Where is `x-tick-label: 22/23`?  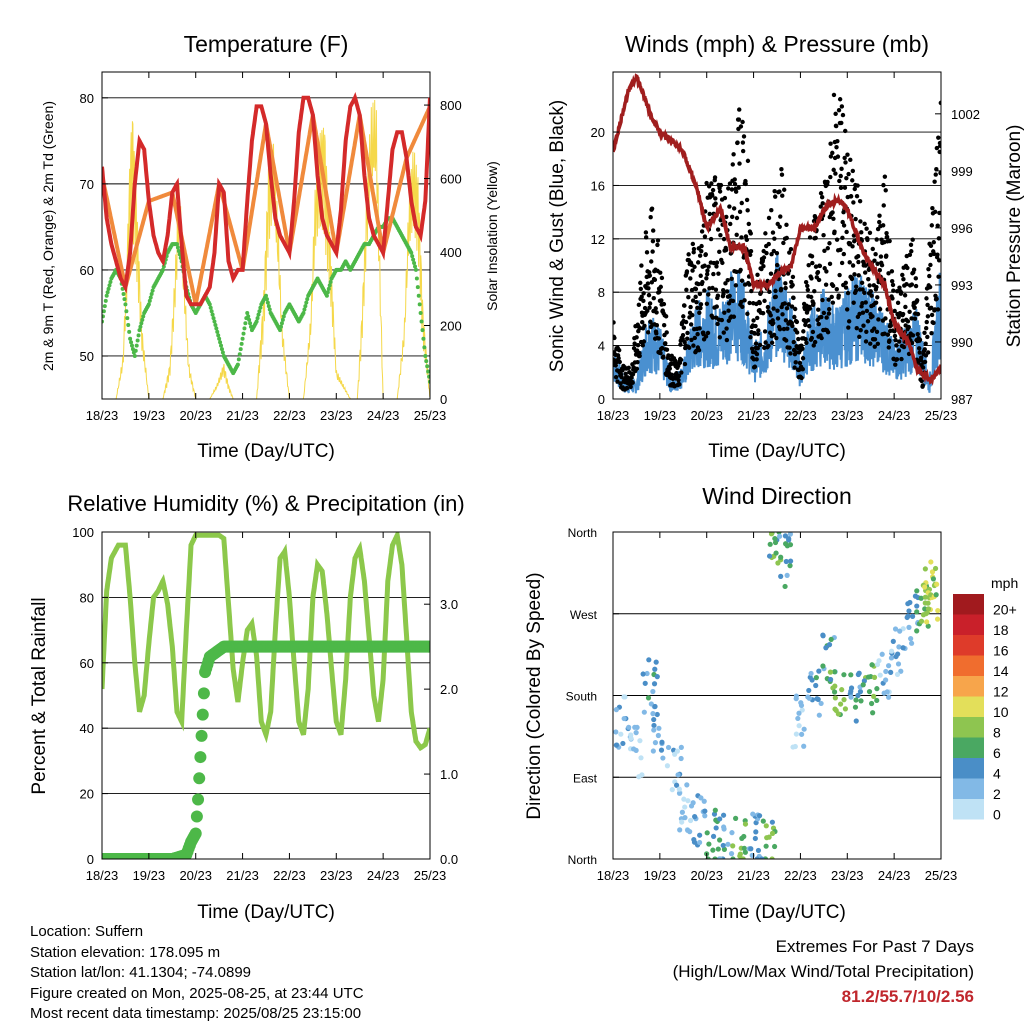
x-tick-label: 22/23 is located at coordinates (800, 415).